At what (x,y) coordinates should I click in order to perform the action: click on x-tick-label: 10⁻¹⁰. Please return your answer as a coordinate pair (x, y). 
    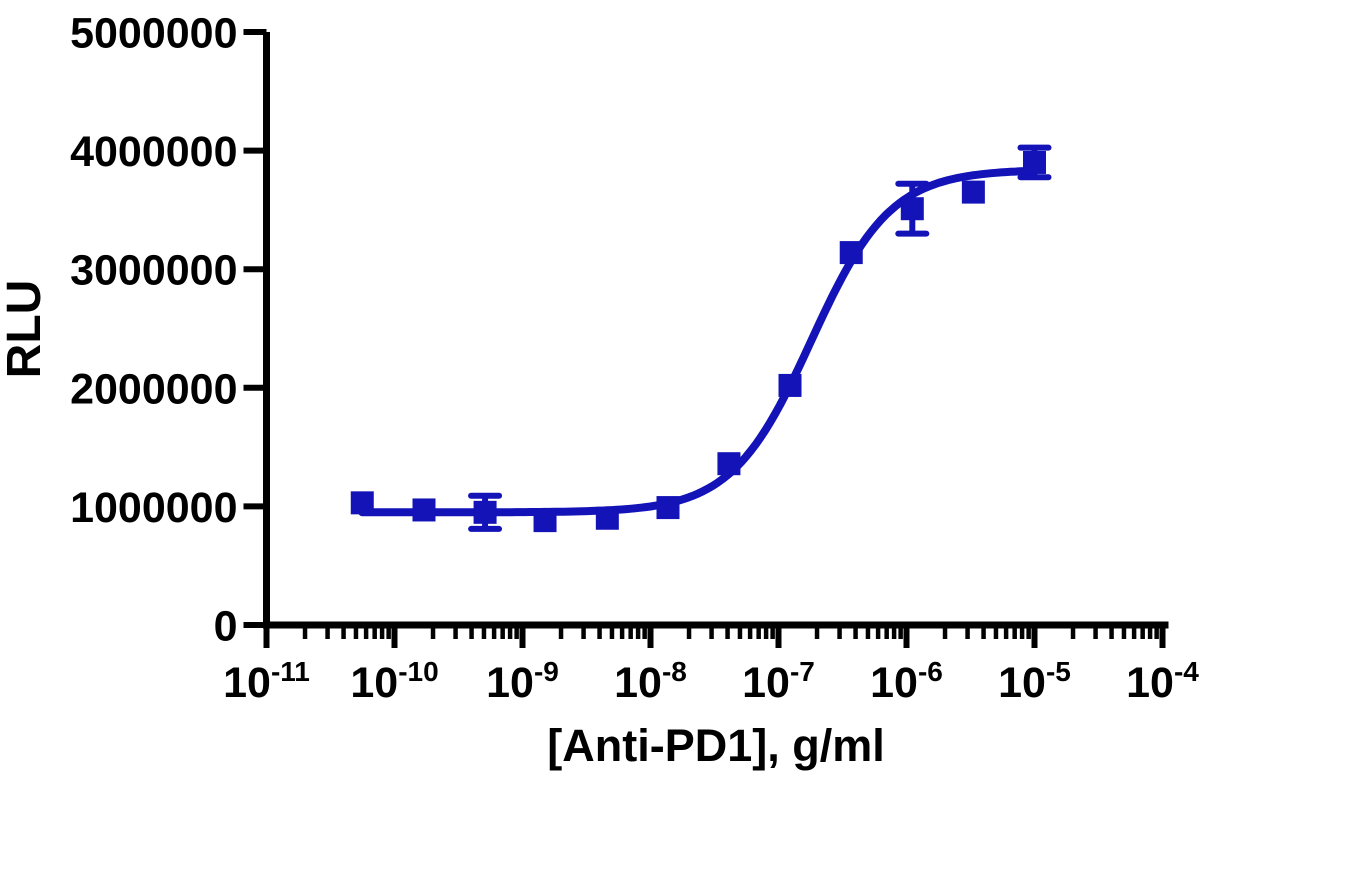
    Looking at the image, I should click on (394, 681).